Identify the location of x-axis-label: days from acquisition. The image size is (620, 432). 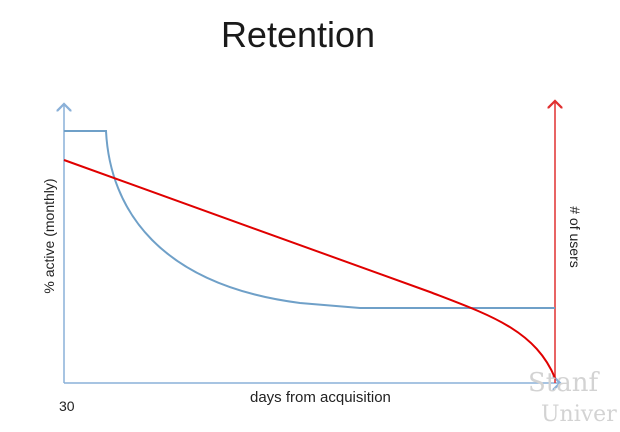
(320, 397).